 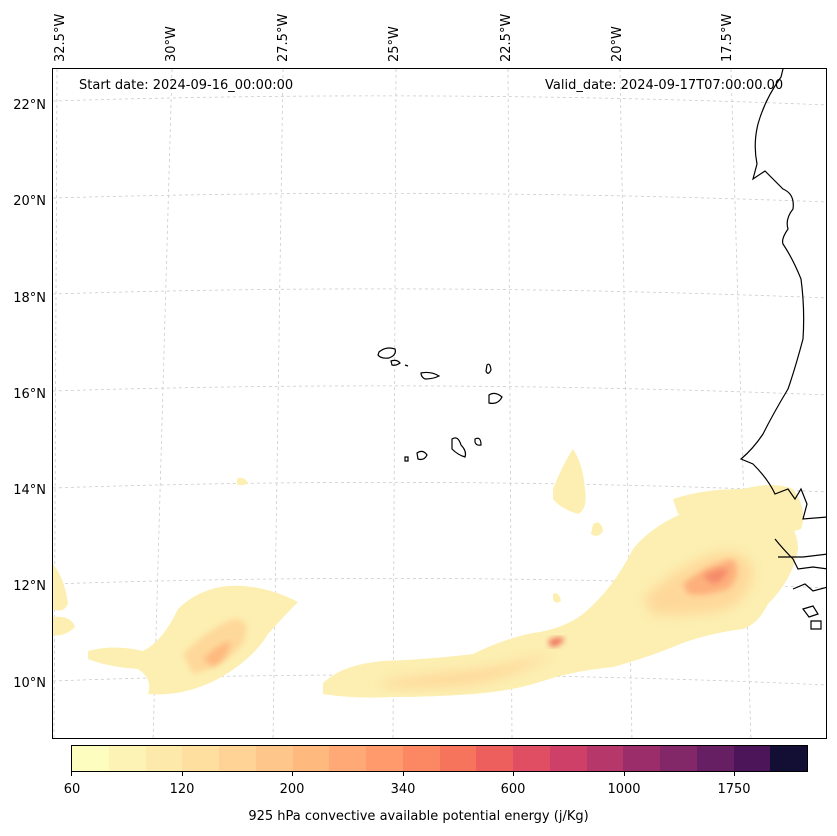 I want to click on island-fogo, so click(x=422, y=455).